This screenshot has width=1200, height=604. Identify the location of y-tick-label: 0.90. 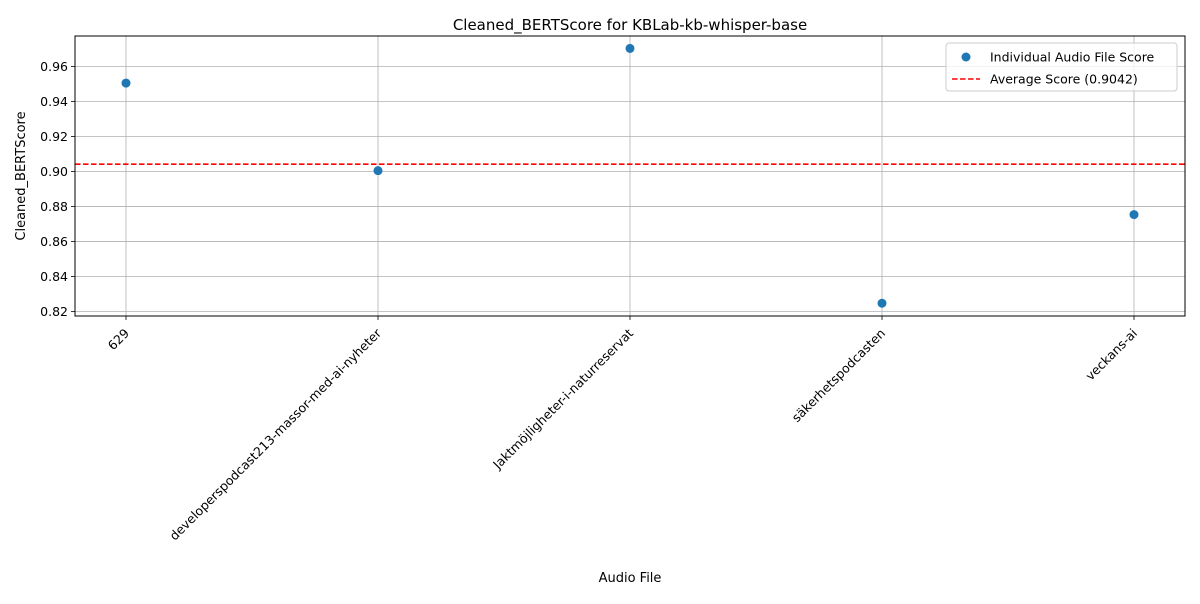
(54, 171).